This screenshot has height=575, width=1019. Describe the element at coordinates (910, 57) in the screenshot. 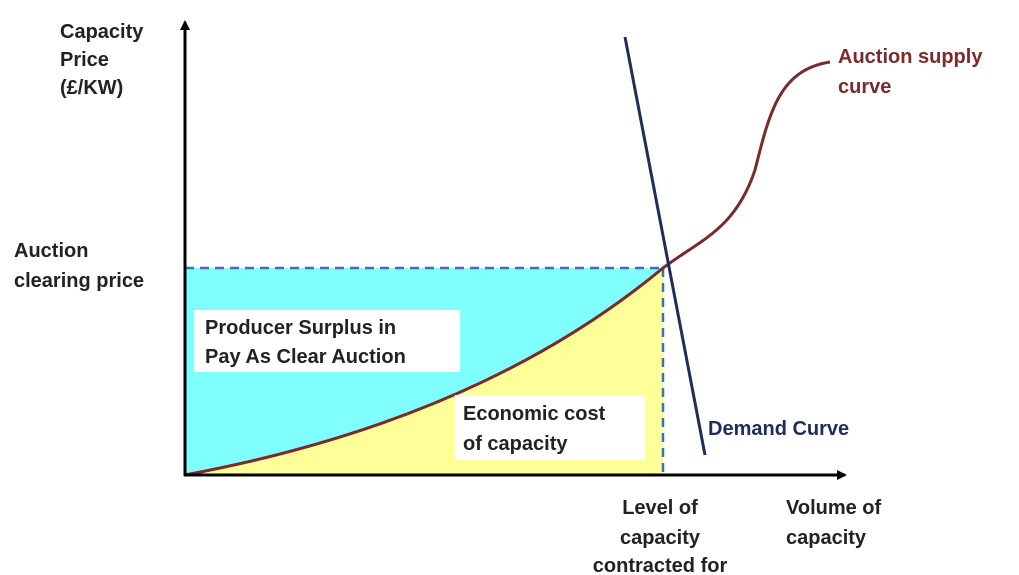

I see `supply-curve-label: Auction supply` at that location.